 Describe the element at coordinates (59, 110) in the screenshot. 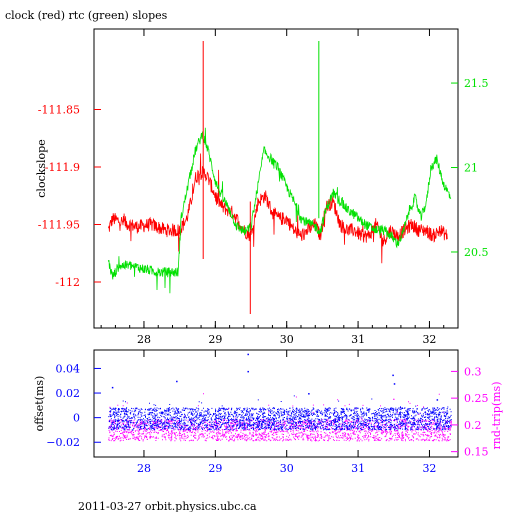

I see `y-tick-label: -111.85` at that location.